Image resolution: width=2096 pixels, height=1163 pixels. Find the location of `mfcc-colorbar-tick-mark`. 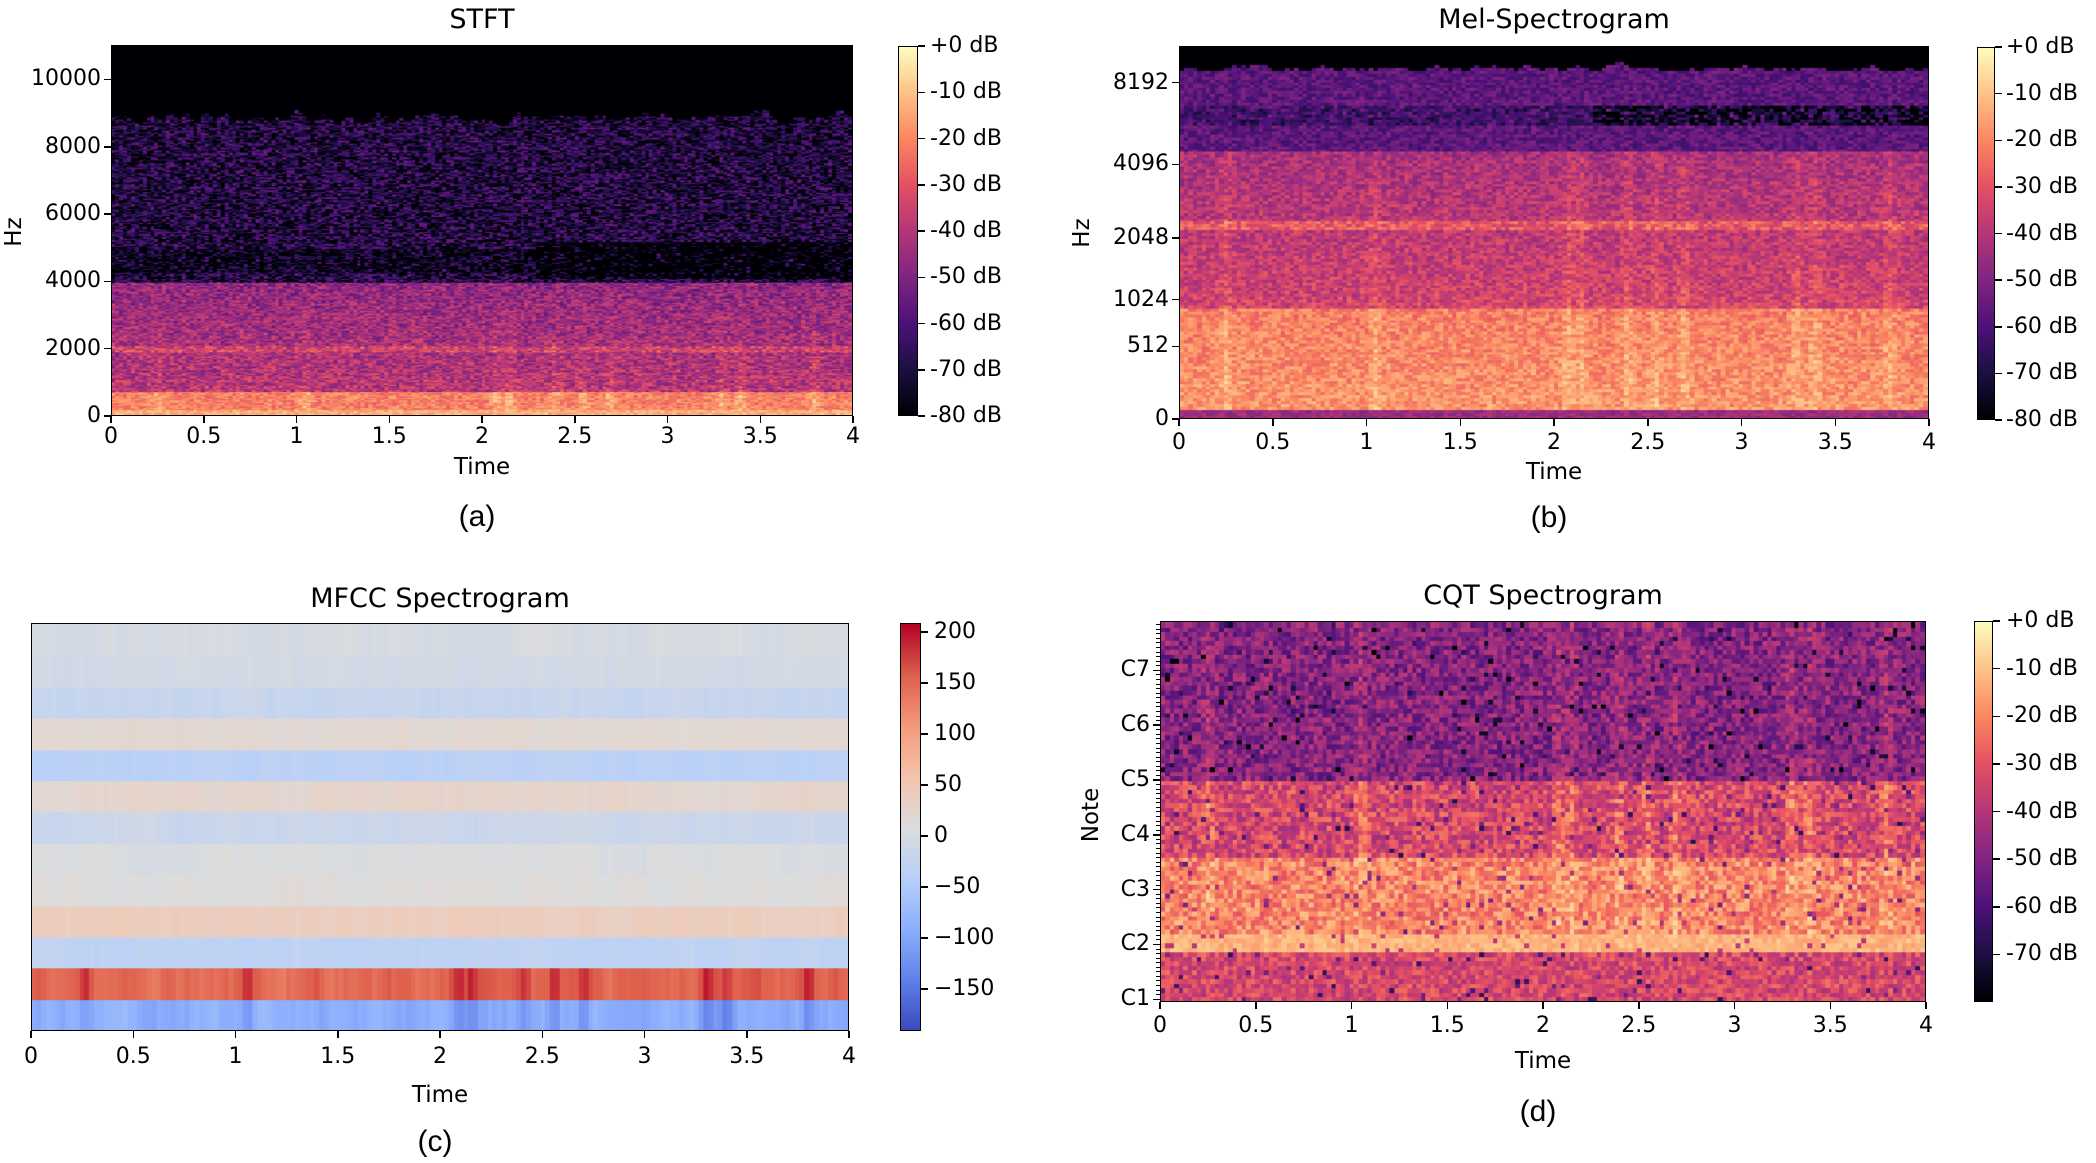

mfcc-colorbar-tick-mark is located at coordinates (924, 938).